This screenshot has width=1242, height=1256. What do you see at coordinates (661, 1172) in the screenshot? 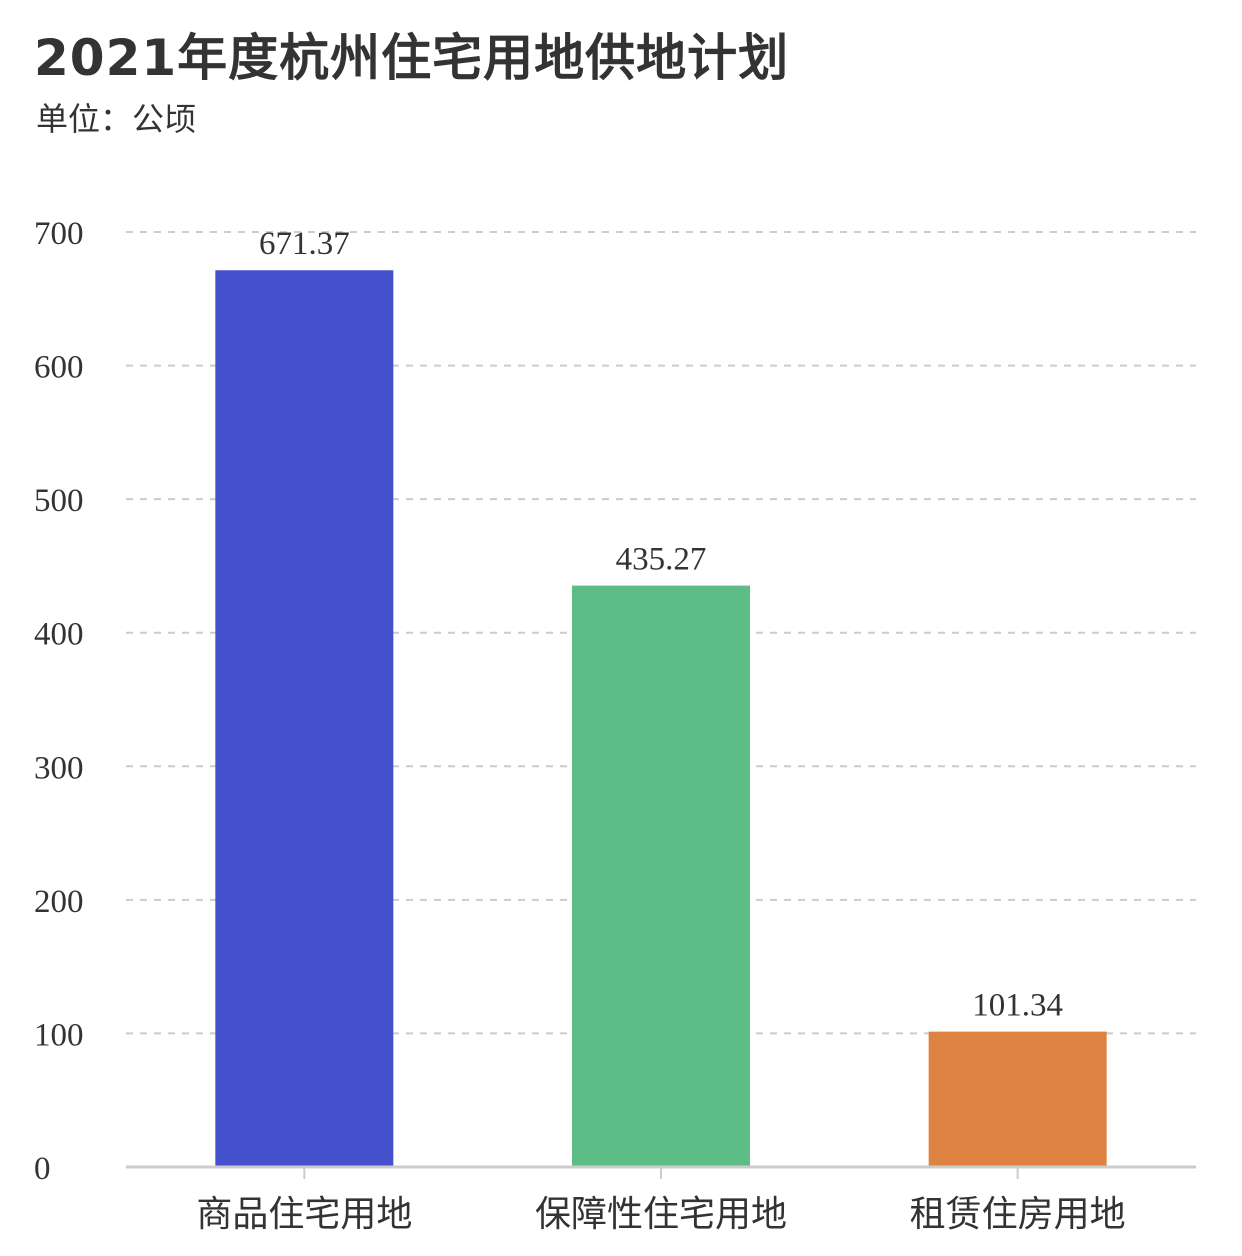
I see `axes` at bounding box center [661, 1172].